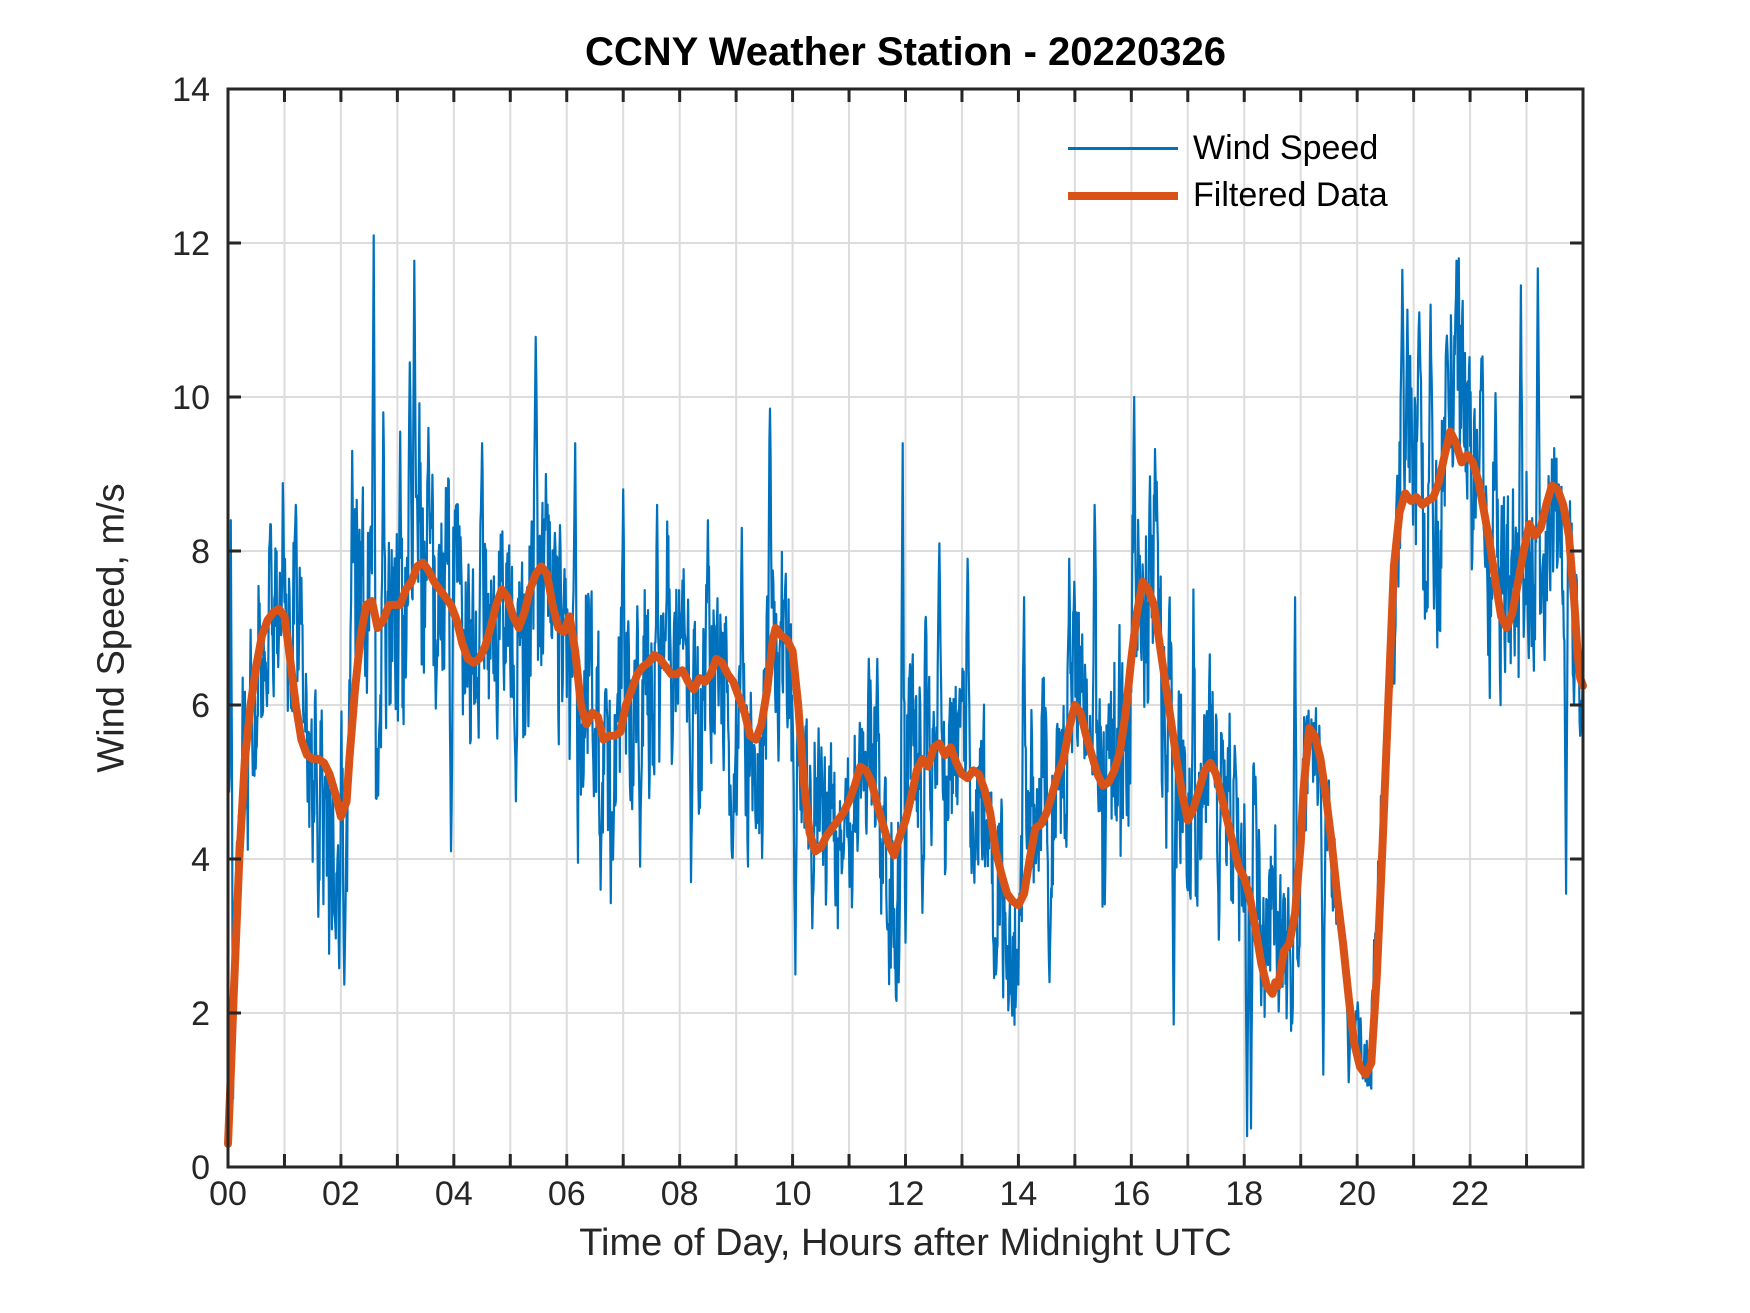 This screenshot has width=1750, height=1313. What do you see at coordinates (793, 1194) in the screenshot?
I see `x-tick-label: 10` at bounding box center [793, 1194].